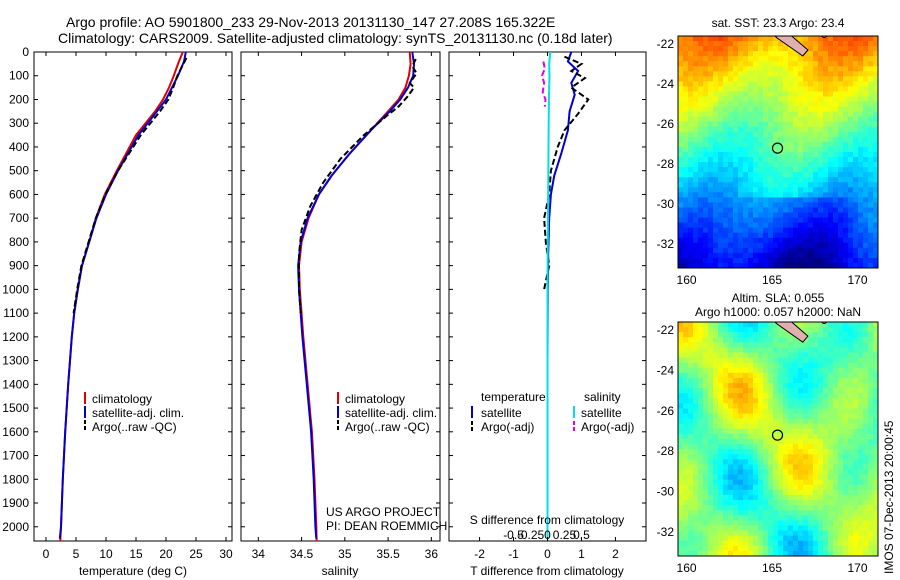 The image size is (900, 580). I want to click on legend-label-t-satellite: satellite, so click(501, 413).